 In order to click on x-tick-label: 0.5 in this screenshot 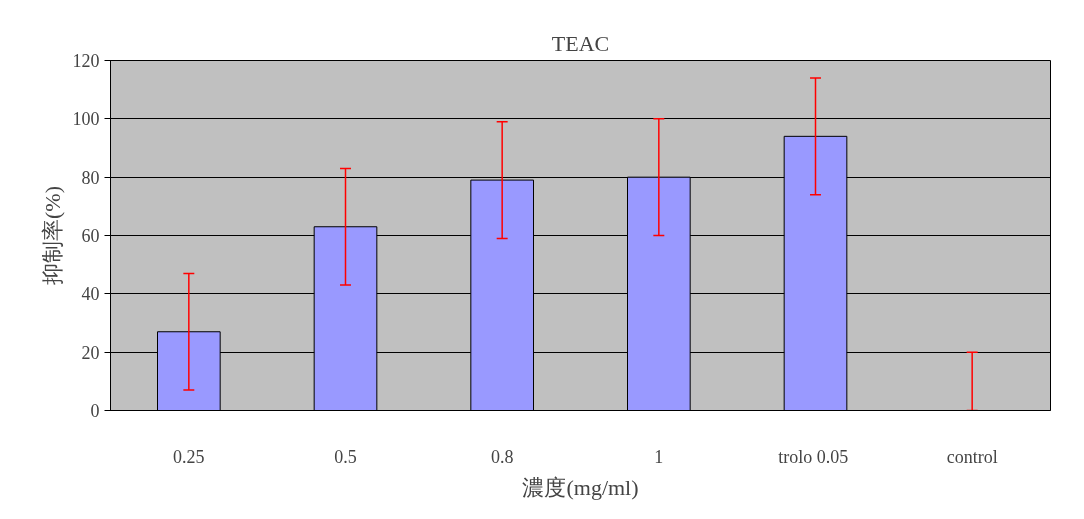, I will do `click(345, 456)`.